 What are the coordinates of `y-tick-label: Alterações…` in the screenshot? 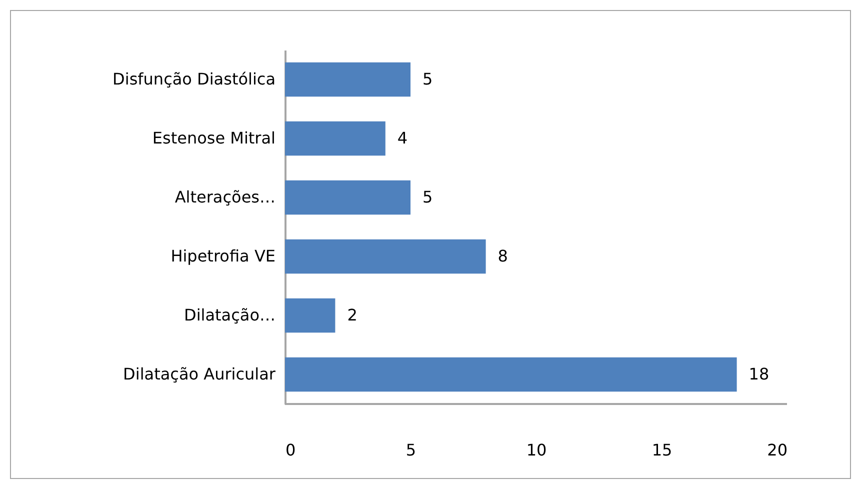 It's located at (225, 197).